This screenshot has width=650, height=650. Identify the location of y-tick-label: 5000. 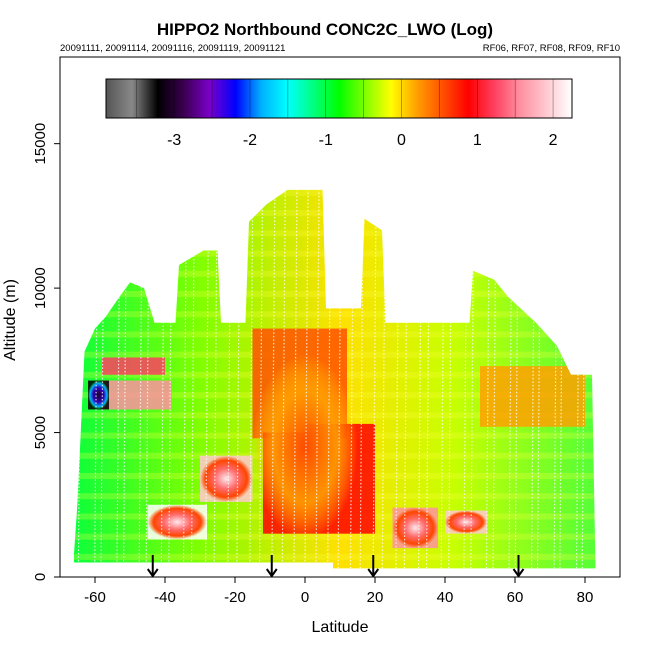
(40, 432).